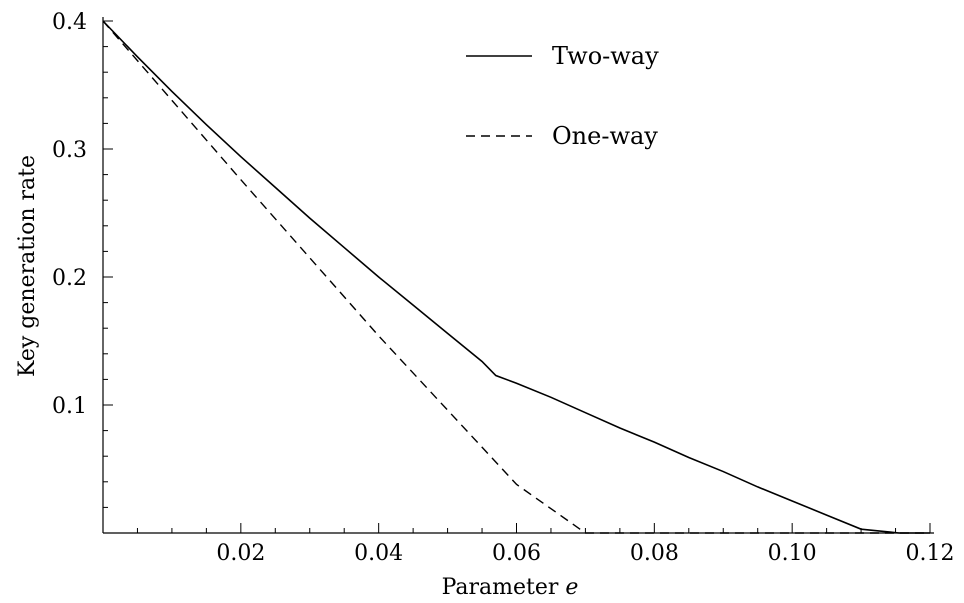 This screenshot has height=603, width=964. I want to click on y-tick-label: 0.3, so click(69, 150).